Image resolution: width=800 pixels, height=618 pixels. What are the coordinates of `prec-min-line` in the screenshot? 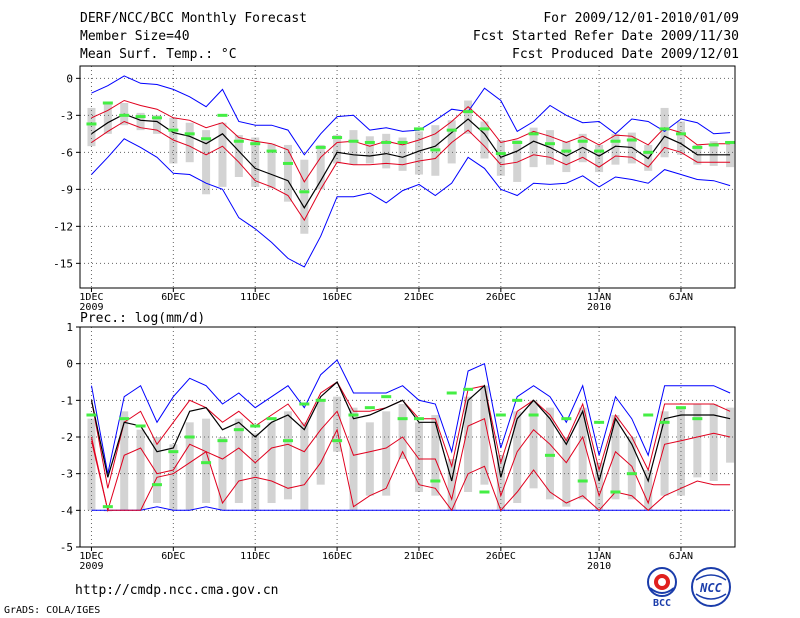 It's located at (411, 508).